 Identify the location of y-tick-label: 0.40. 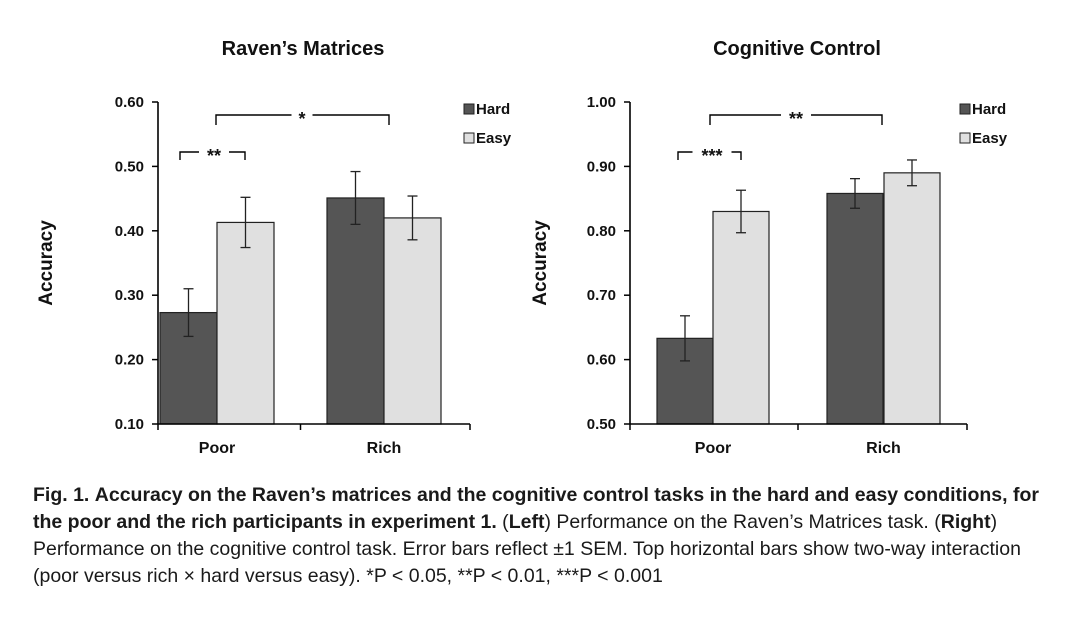
(129, 231).